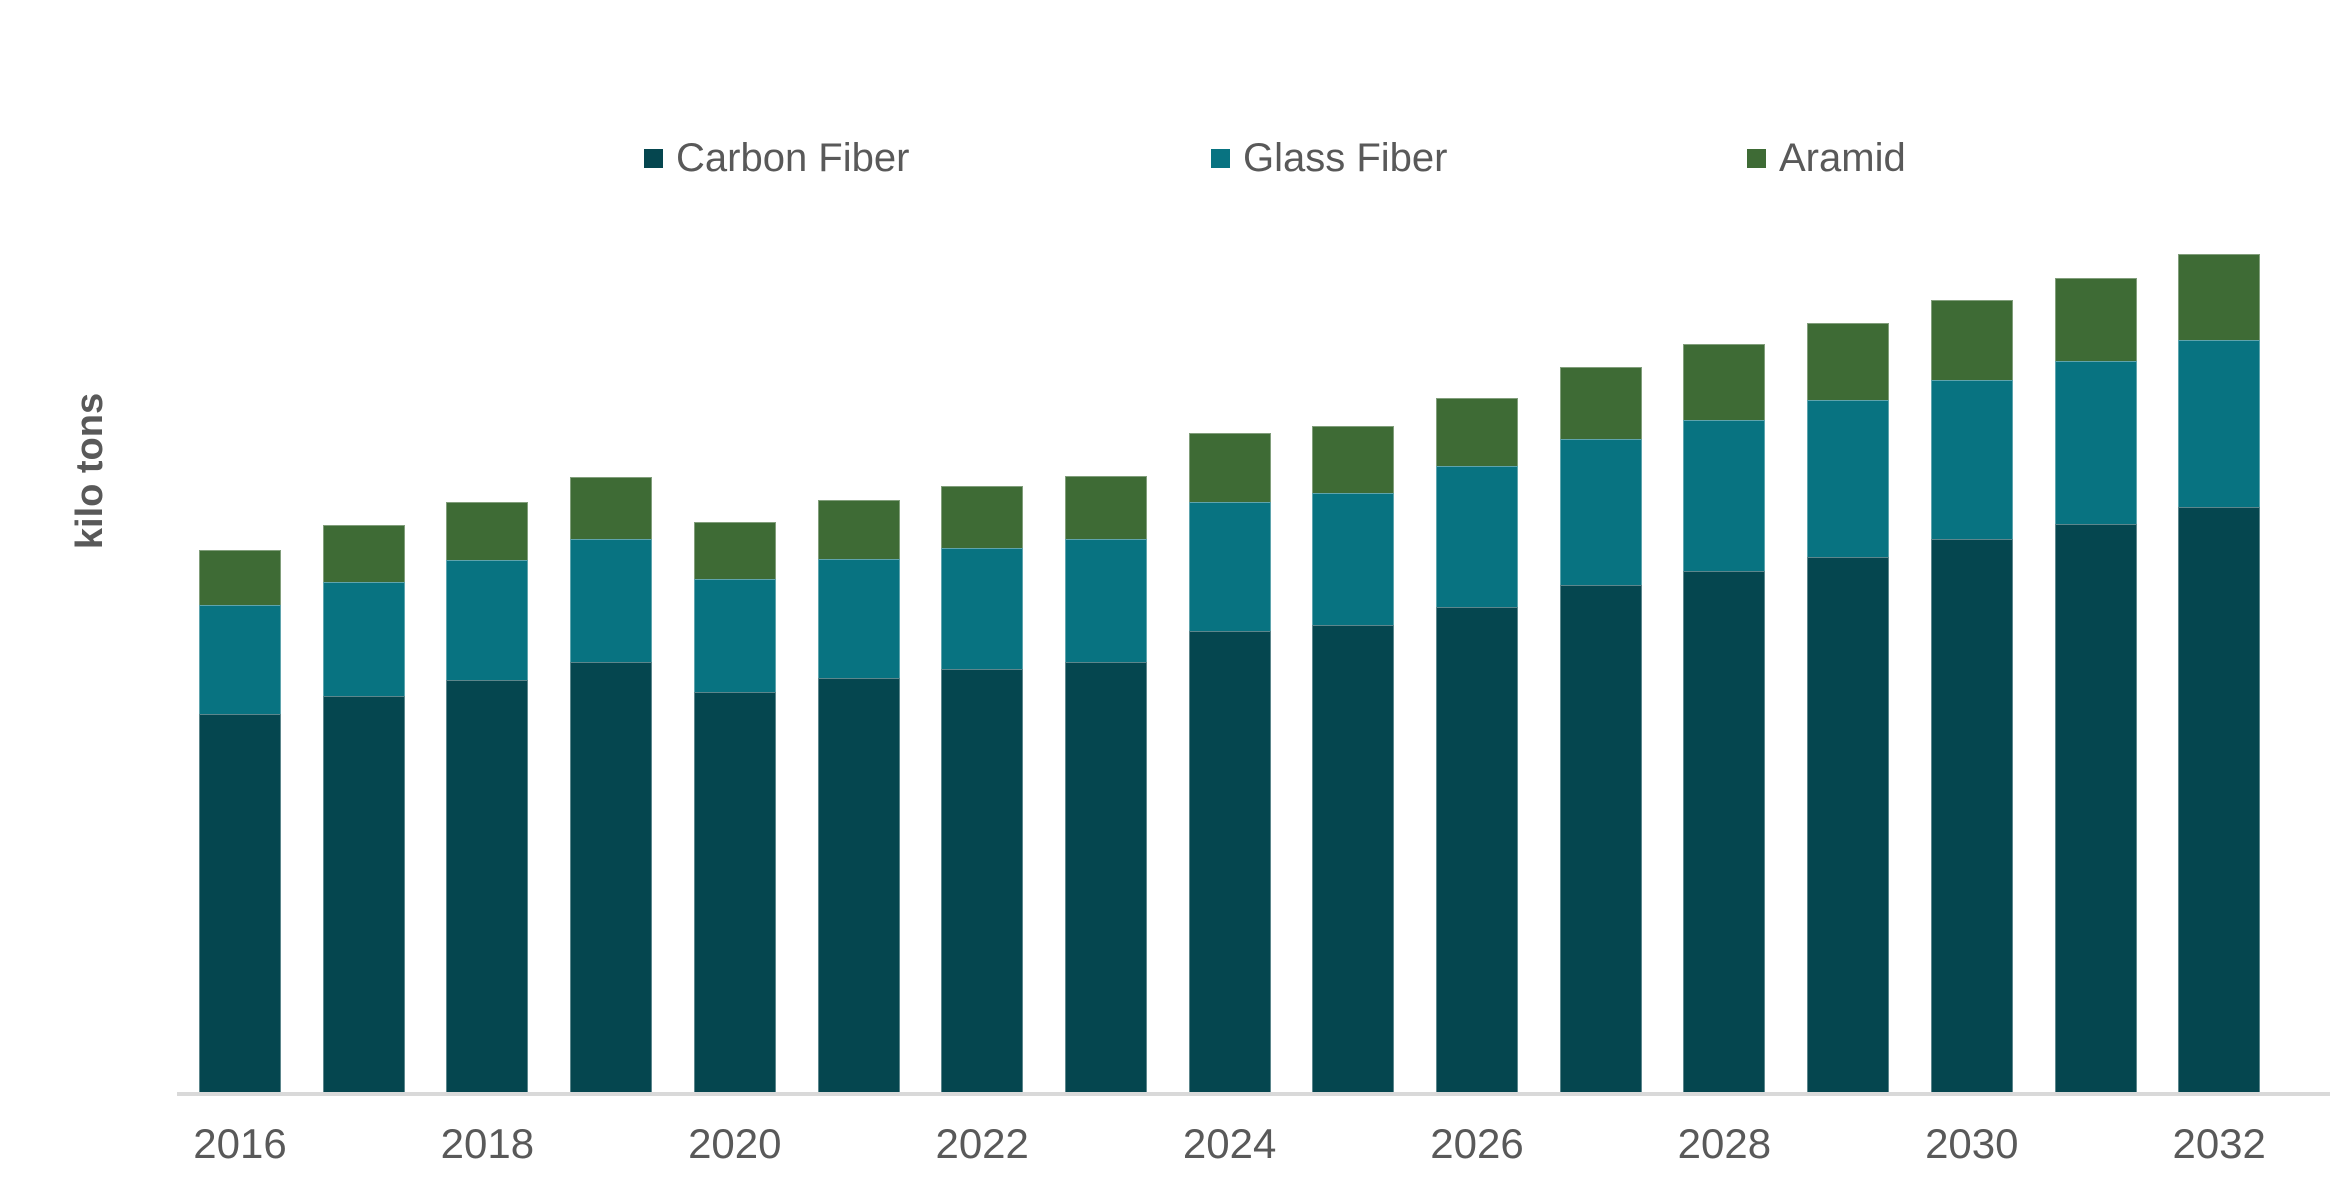 This screenshot has width=2335, height=1179. Describe the element at coordinates (1756, 158) in the screenshot. I see `legend-swatch-aramid` at that location.